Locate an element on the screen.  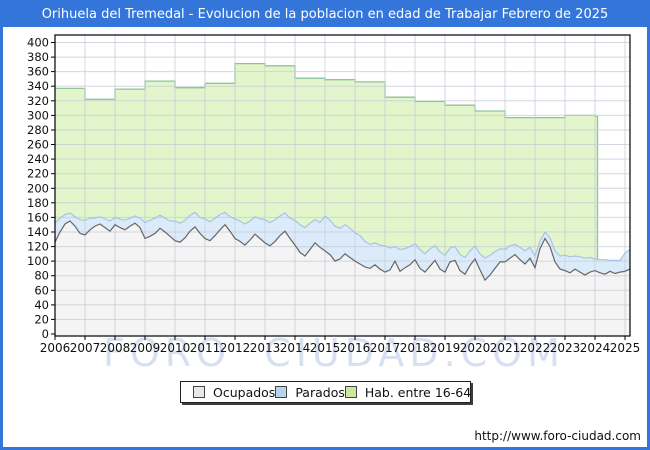
x-tick-label: 2013 is located at coordinates (265, 348).